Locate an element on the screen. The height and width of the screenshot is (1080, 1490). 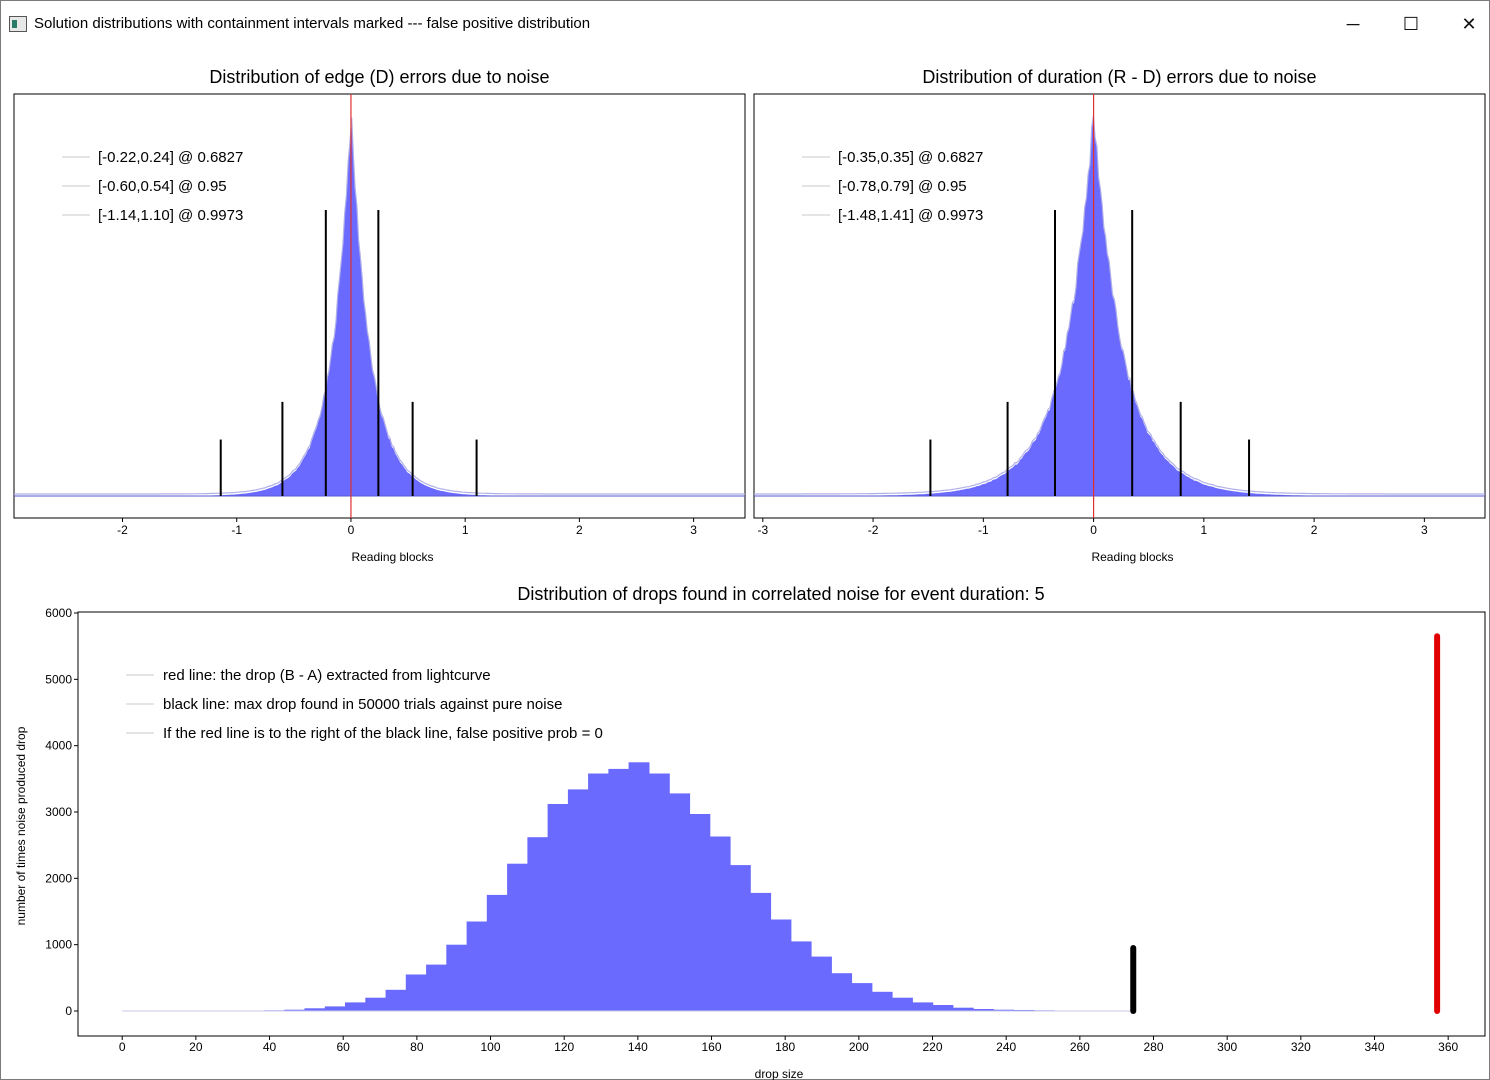
y-tick-label: 5000 is located at coordinates (58, 679).